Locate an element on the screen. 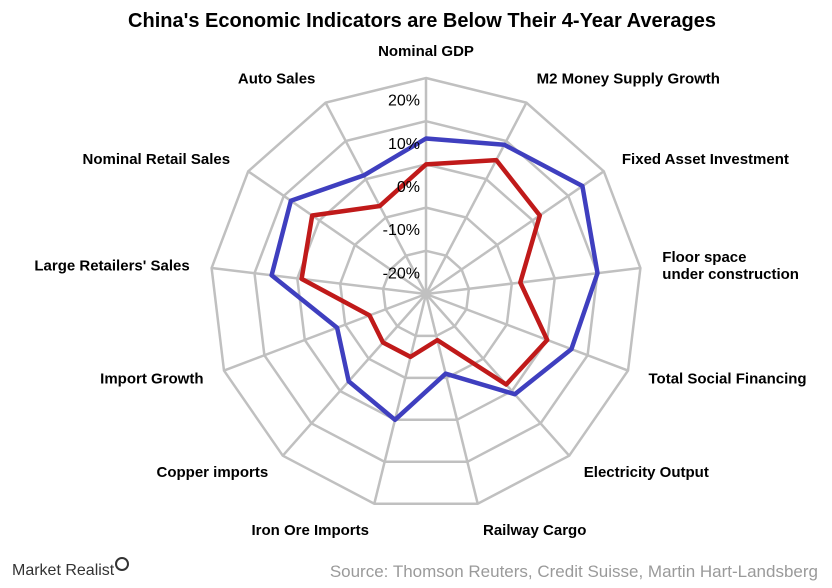 The width and height of the screenshot is (832, 588). spoke-copper-imports is located at coordinates (354, 375).